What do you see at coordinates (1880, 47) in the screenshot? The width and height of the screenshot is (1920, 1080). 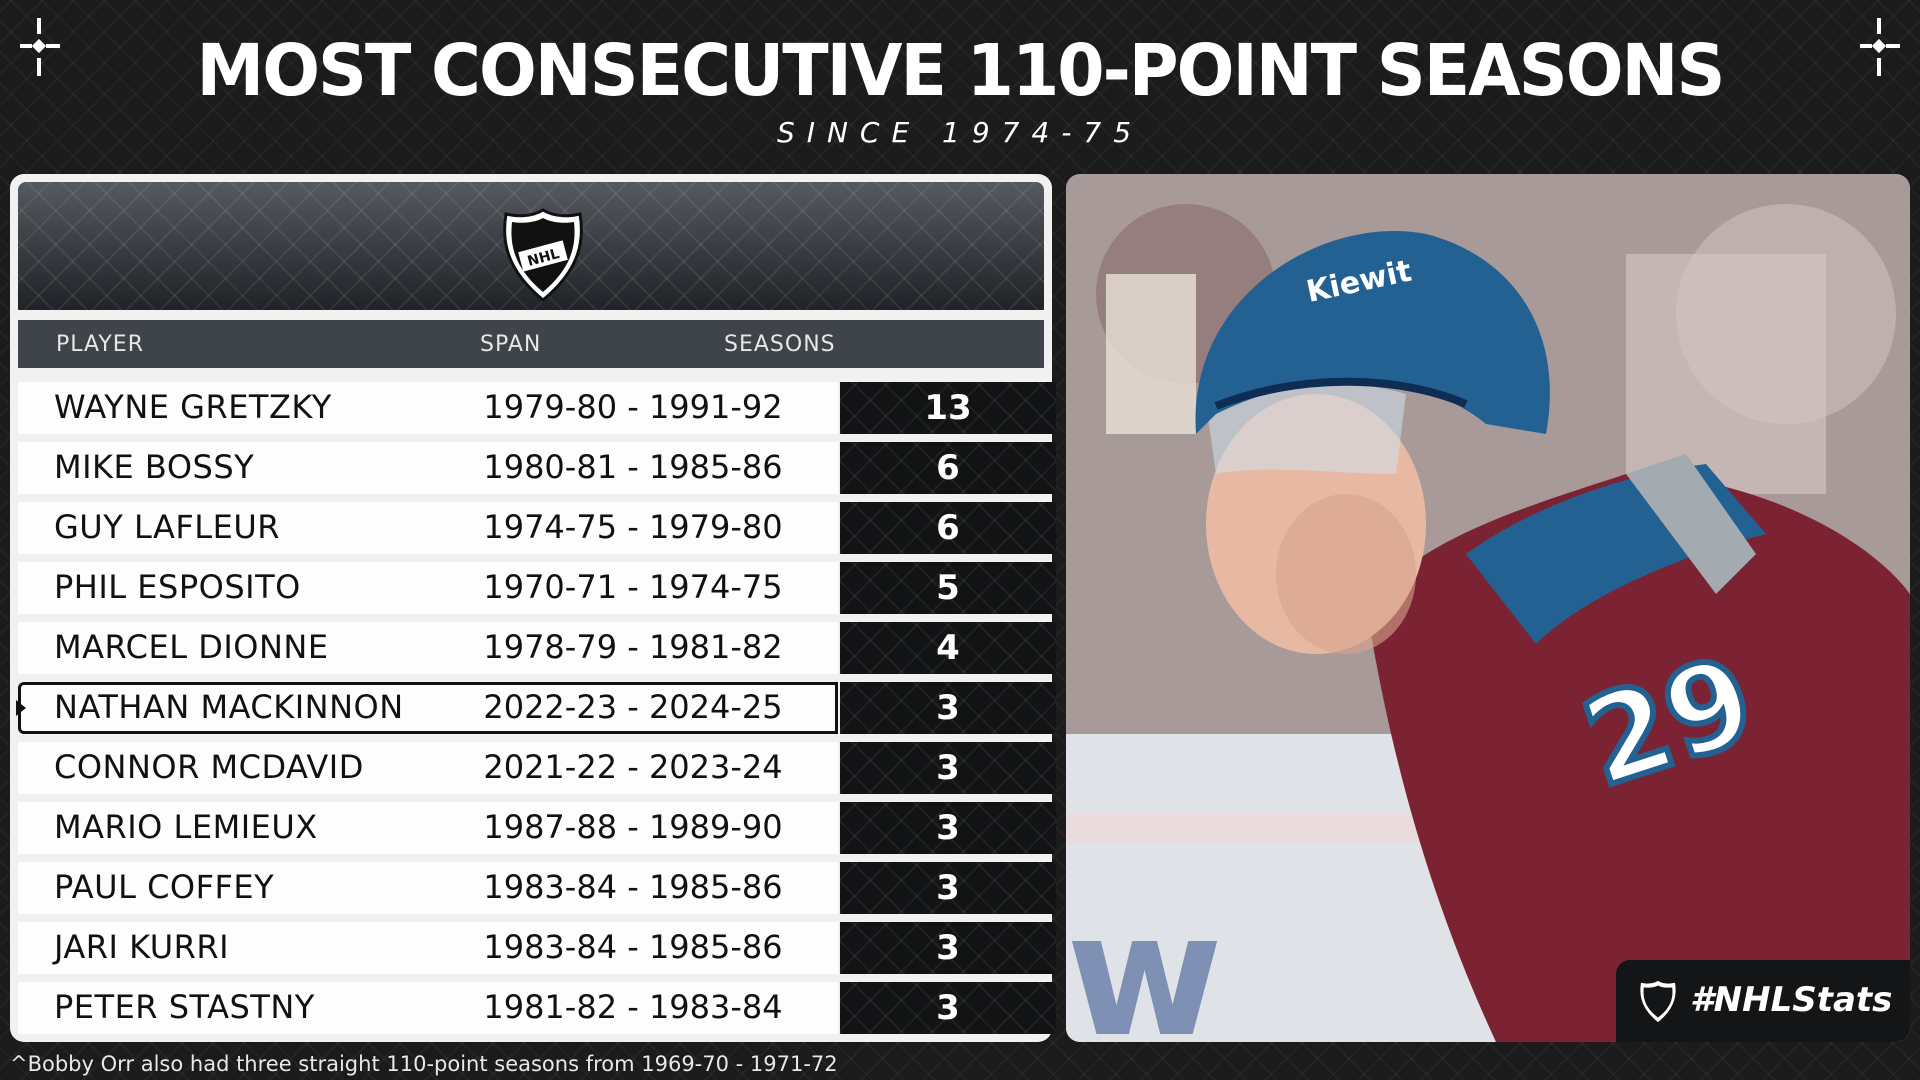 I see `corner-ornament-right` at bounding box center [1880, 47].